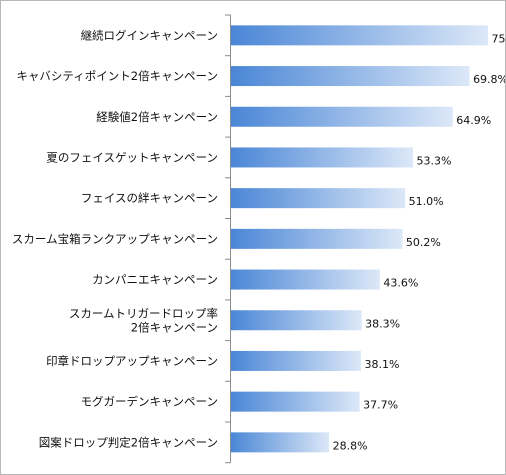 The height and width of the screenshot is (475, 506). I want to click on category-label-4: フェイスの絆キャンペーン, so click(149, 198).